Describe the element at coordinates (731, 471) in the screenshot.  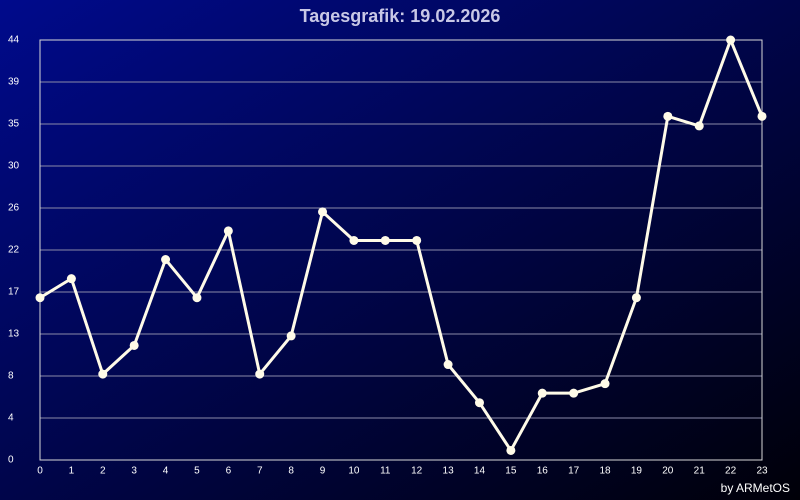
I see `x-tick-label: 22` at that location.